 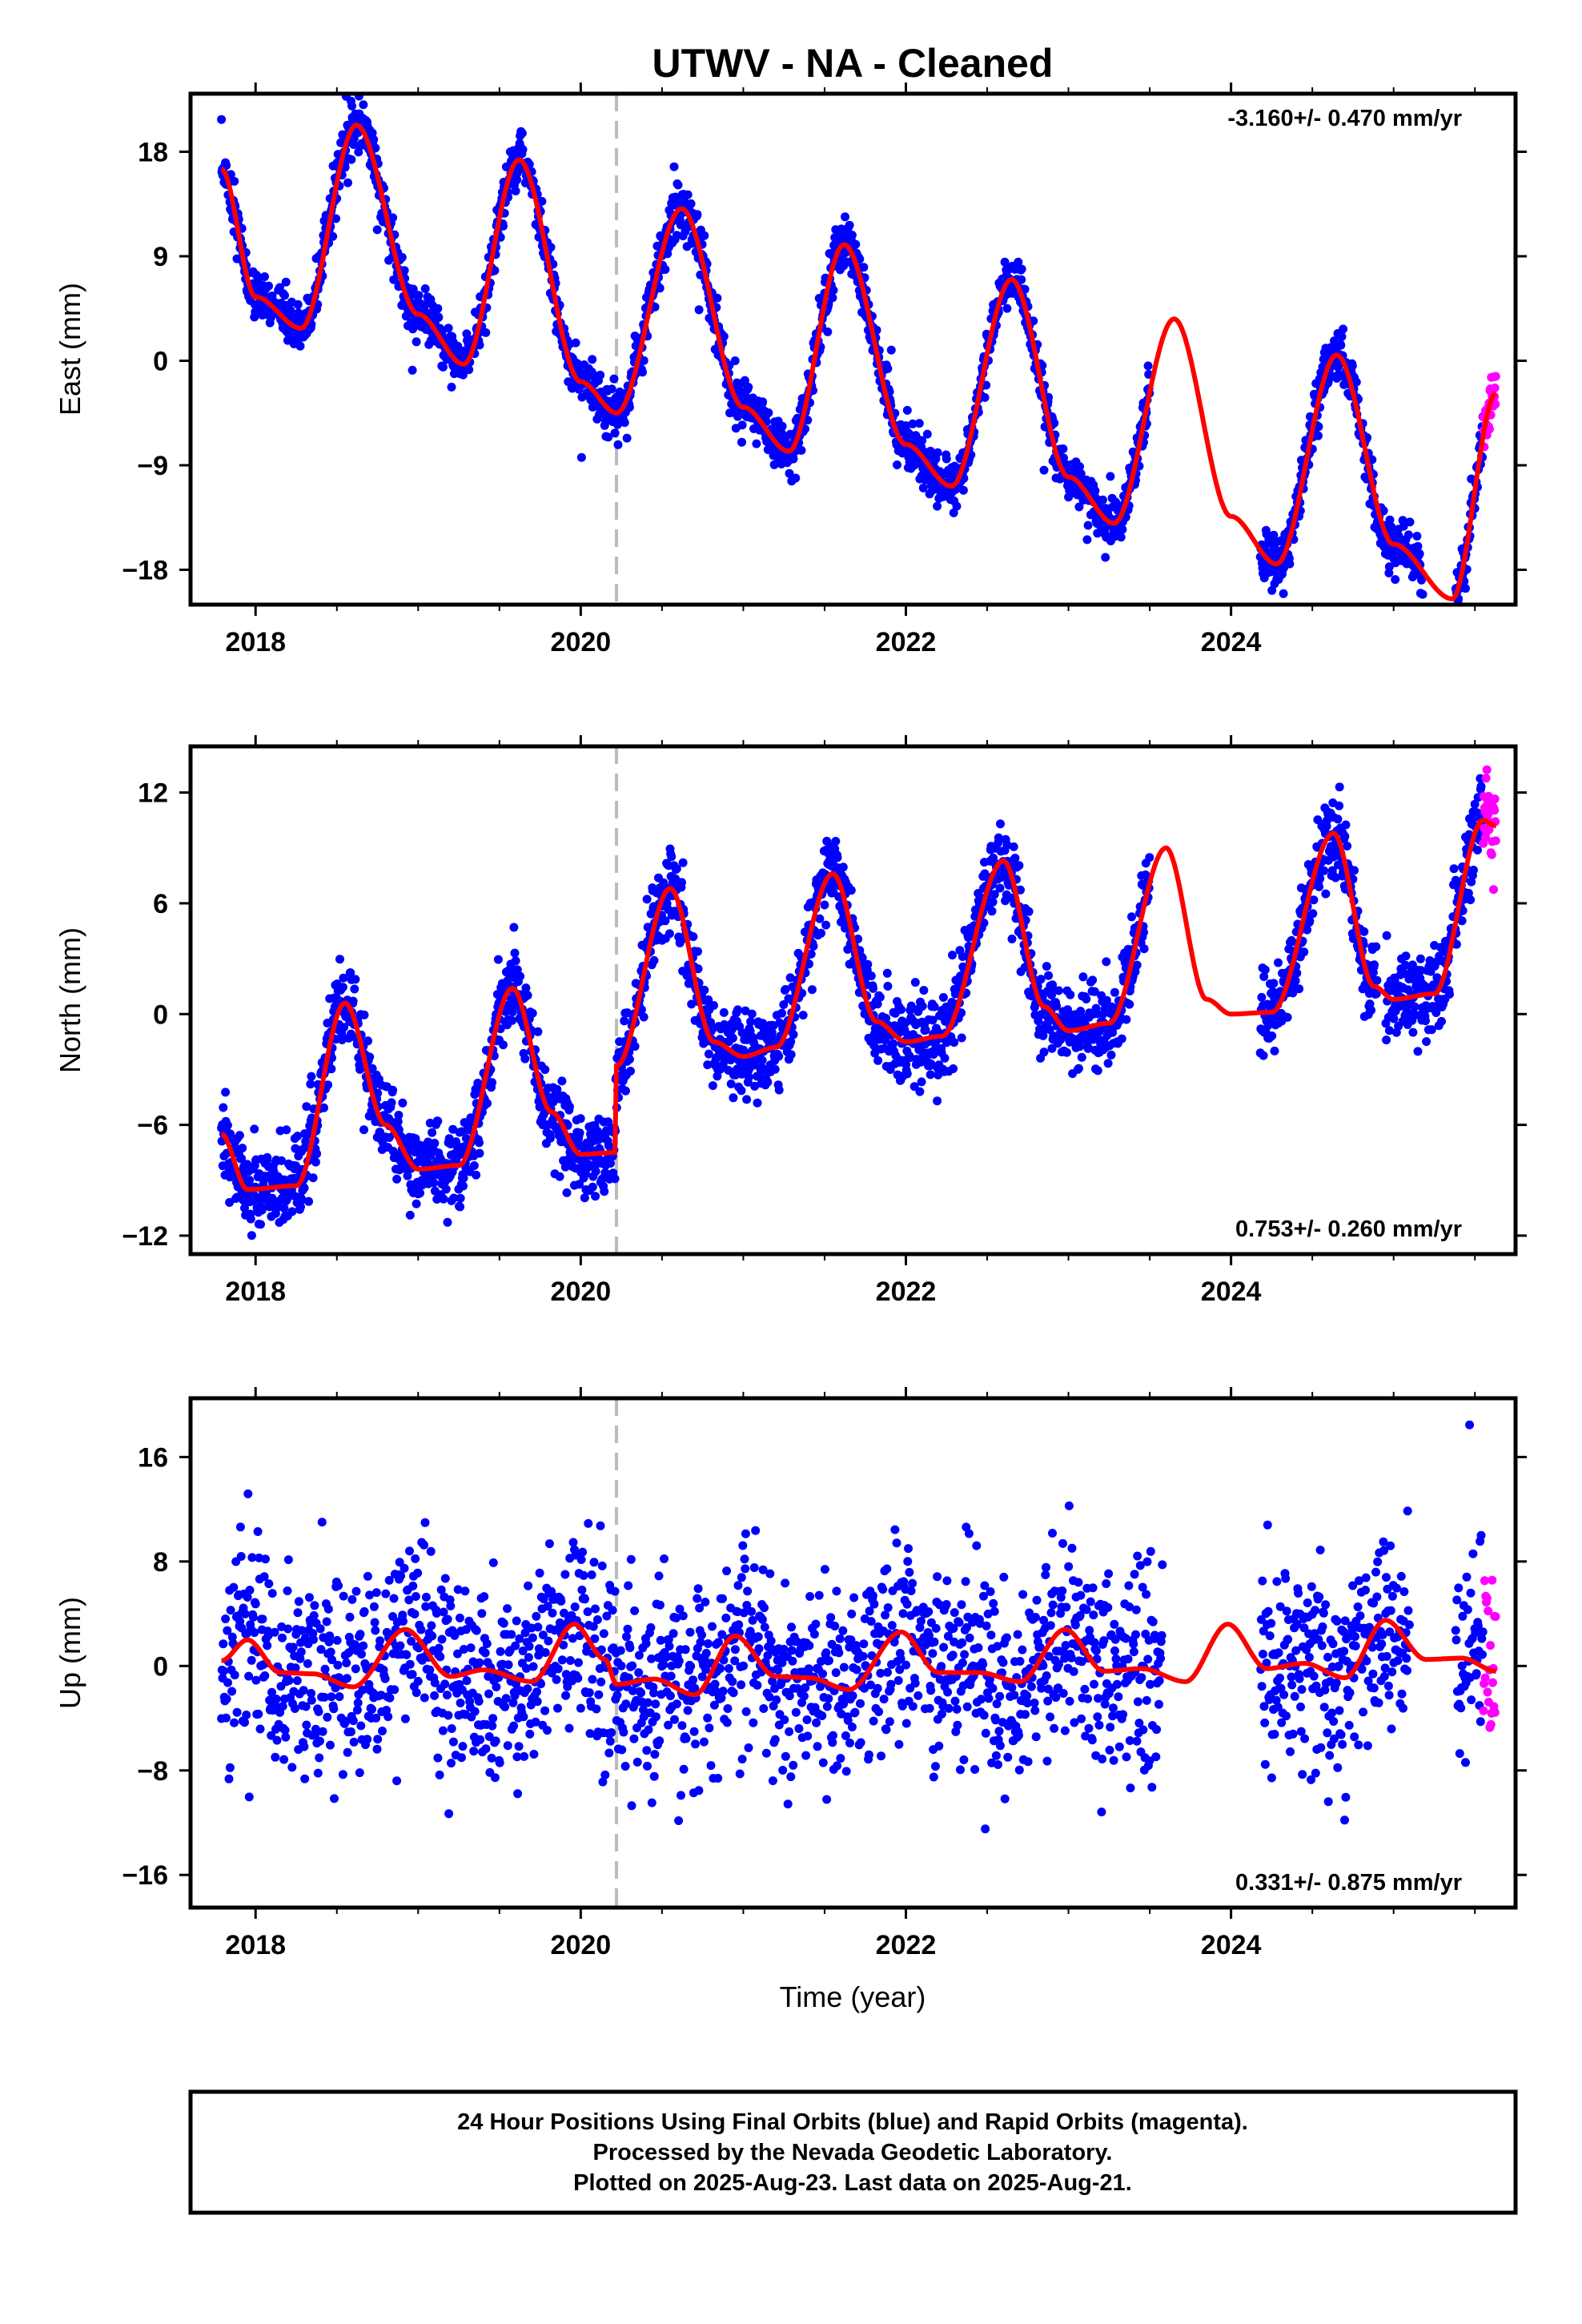 I want to click on y-tick-label: −9, so click(x=152, y=466).